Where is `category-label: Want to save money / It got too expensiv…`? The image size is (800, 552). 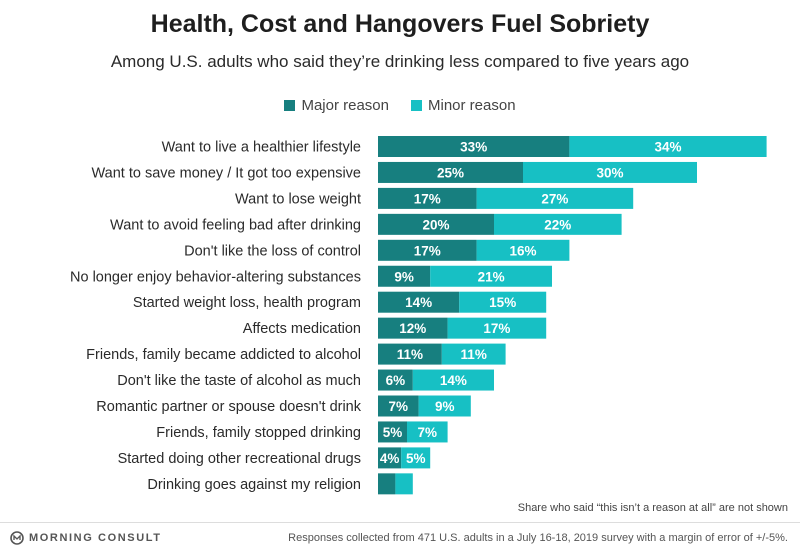
category-label: Want to save money / It got too expensiv… is located at coordinates (226, 173).